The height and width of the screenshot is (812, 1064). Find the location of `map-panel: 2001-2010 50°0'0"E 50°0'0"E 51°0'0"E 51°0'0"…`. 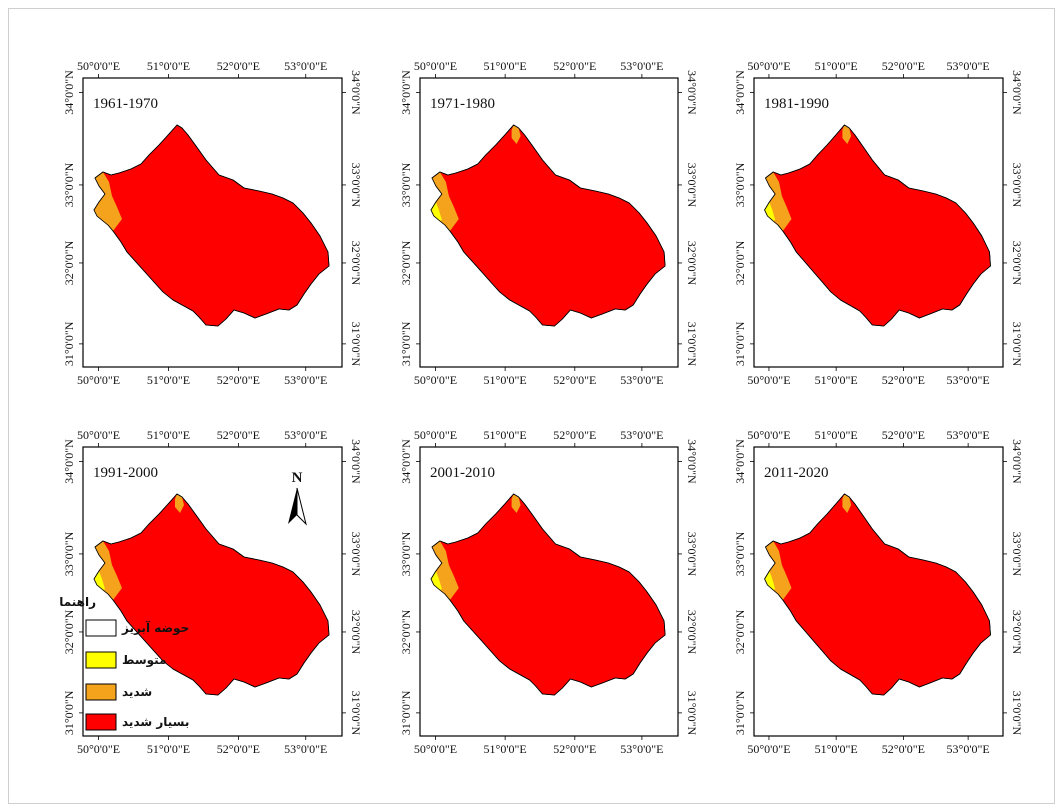

map-panel: 2001-2010 50°0'0"E 50°0'0"E 51°0'0"E 51°0'0"… is located at coordinates (549, 592).